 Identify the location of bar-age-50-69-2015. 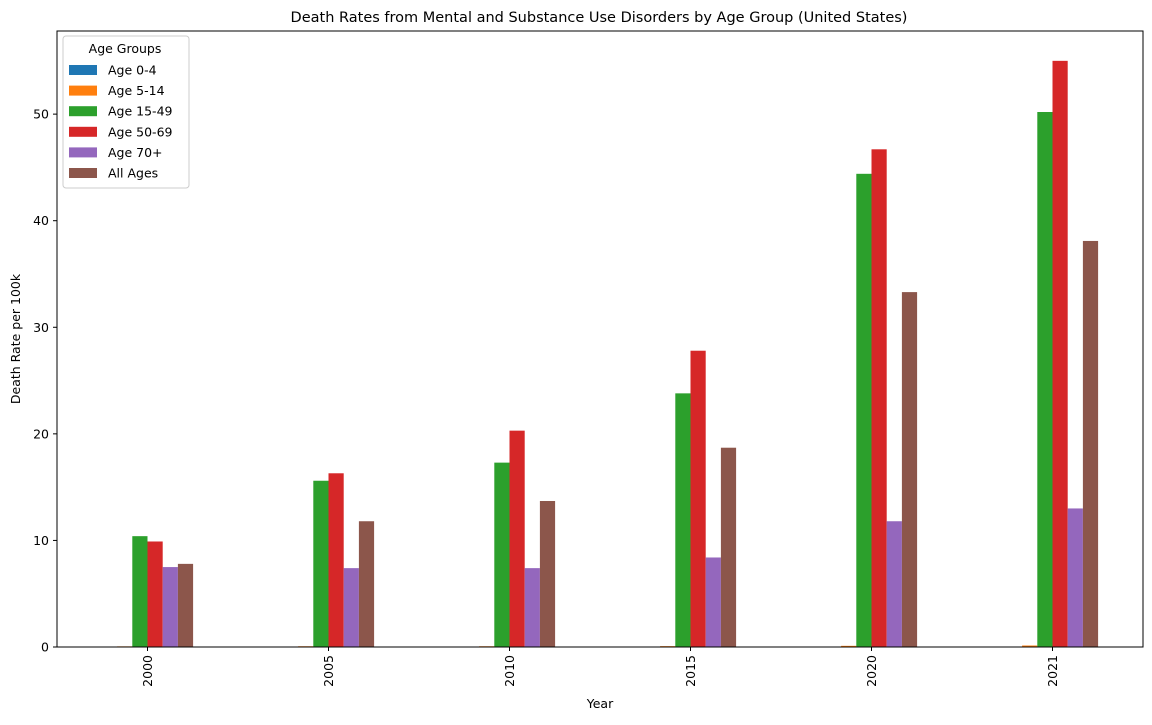
(698, 499).